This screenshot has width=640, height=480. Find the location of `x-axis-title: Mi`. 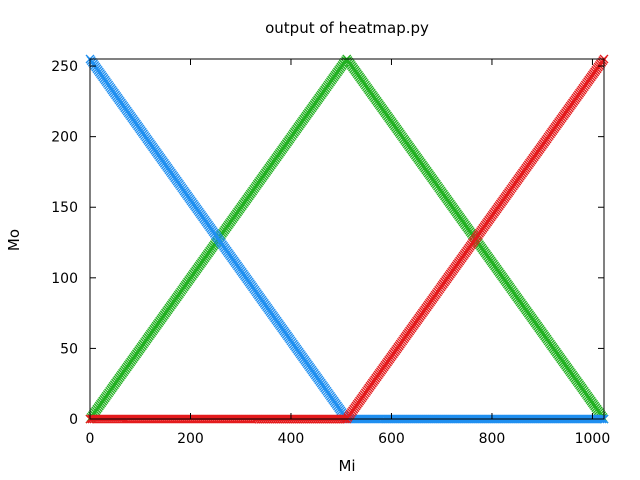

x-axis-title: Mi is located at coordinates (346, 466).